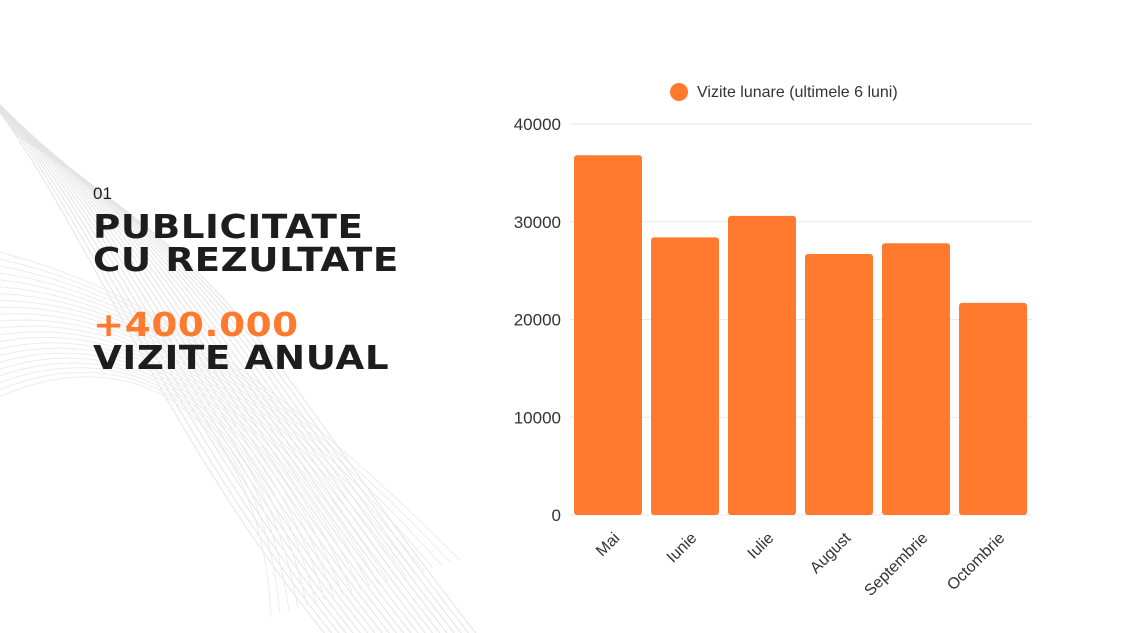  What do you see at coordinates (993, 408) in the screenshot?
I see `bar-octombrie` at bounding box center [993, 408].